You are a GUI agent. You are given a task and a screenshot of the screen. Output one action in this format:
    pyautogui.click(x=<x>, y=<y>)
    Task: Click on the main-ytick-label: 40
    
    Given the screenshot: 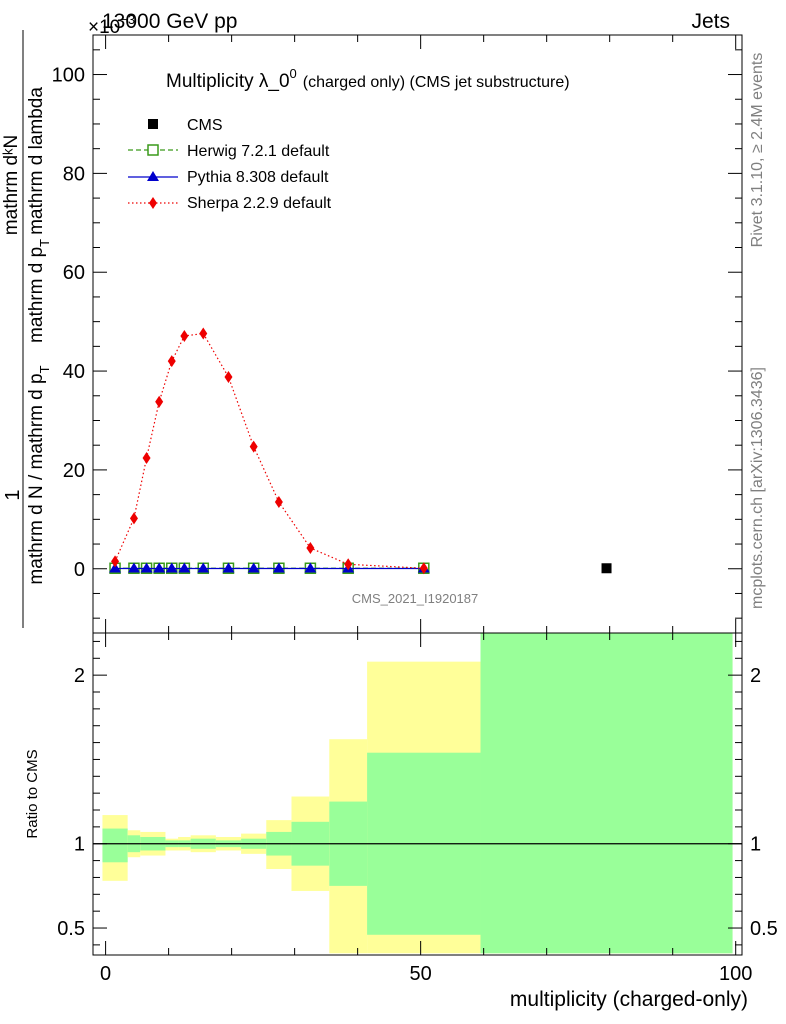 What is the action you would take?
    pyautogui.click(x=74, y=372)
    